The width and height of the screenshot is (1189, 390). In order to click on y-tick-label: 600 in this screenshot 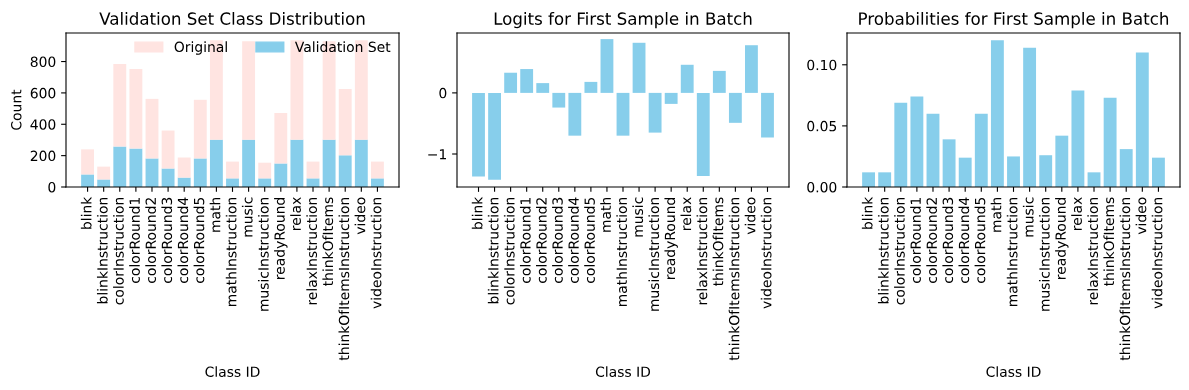, I will do `click(43, 93)`.